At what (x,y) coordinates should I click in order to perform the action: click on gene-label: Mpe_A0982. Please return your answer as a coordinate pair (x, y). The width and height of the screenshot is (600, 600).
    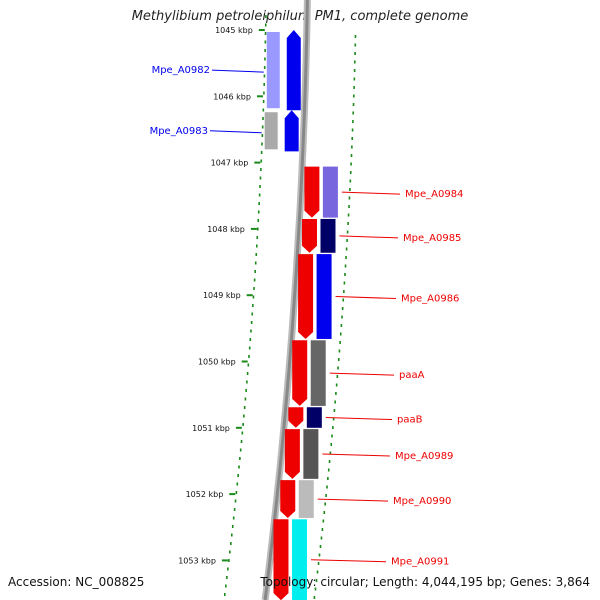
    Looking at the image, I should click on (181, 70).